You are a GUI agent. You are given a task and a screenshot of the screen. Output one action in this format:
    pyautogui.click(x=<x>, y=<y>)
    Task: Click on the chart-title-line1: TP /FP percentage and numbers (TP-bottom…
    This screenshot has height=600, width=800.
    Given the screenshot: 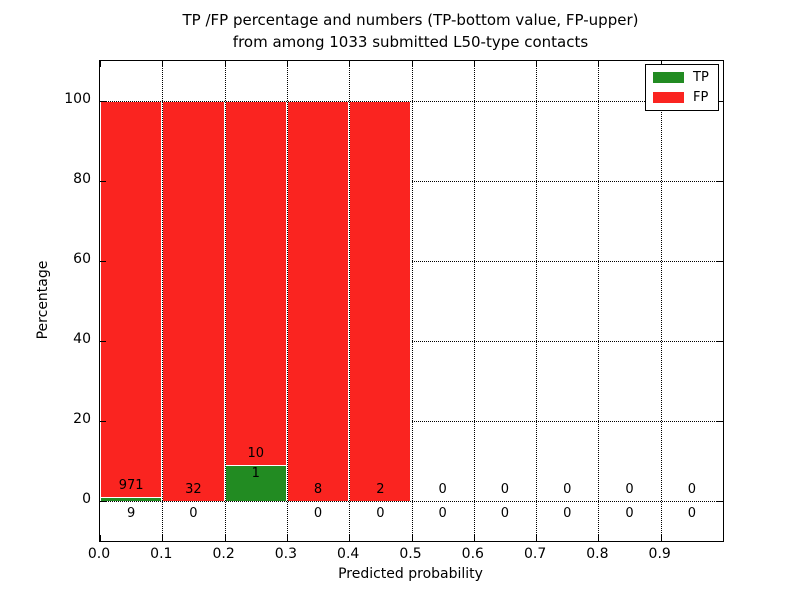 What is the action you would take?
    pyautogui.click(x=410, y=20)
    